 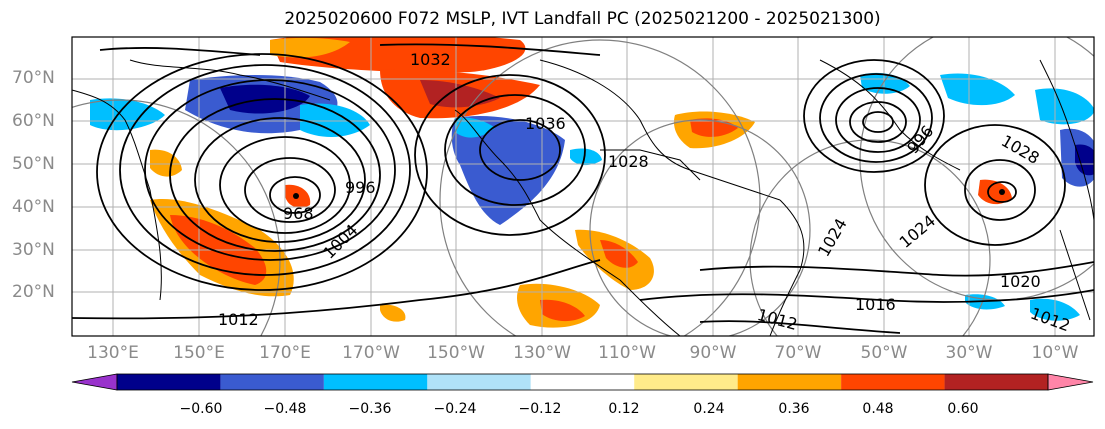 What do you see at coordinates (542, 353) in the screenshot?
I see `lon-label: 130°W` at bounding box center [542, 353].